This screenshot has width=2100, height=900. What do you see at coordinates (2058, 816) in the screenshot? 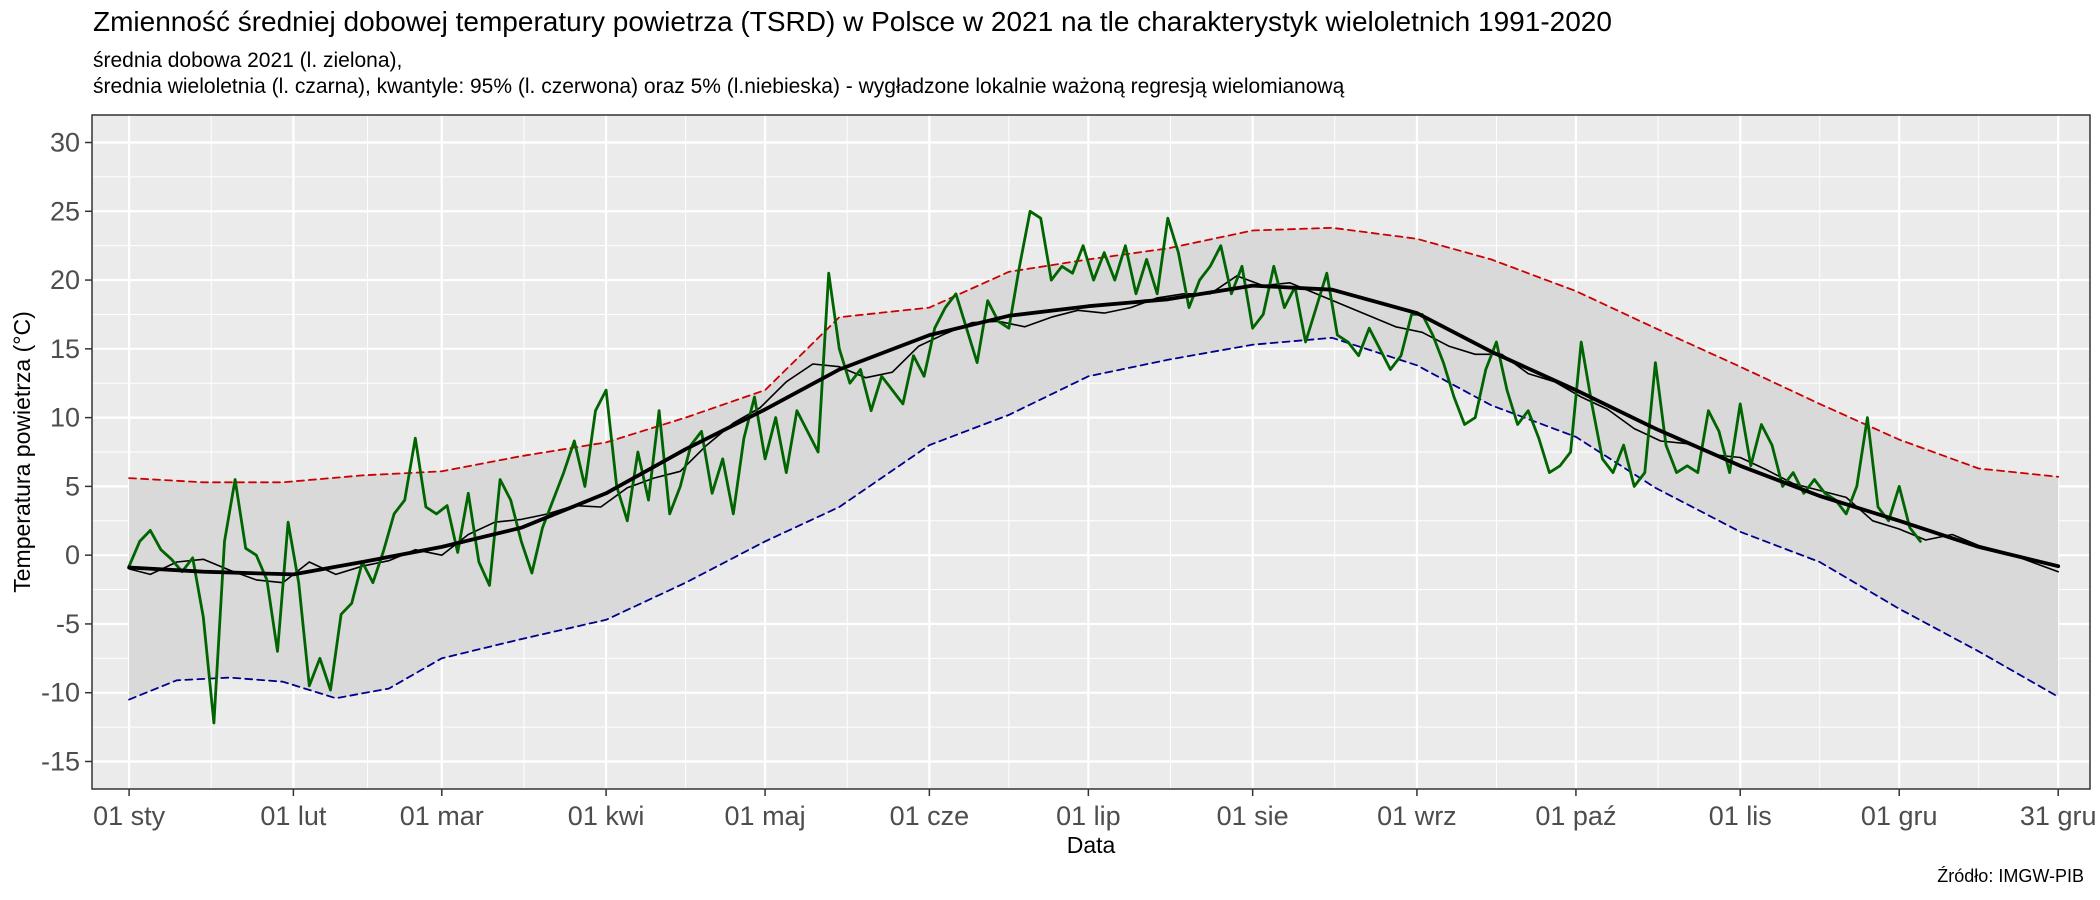
I see `x-tick-label: 31 gru` at bounding box center [2058, 816].